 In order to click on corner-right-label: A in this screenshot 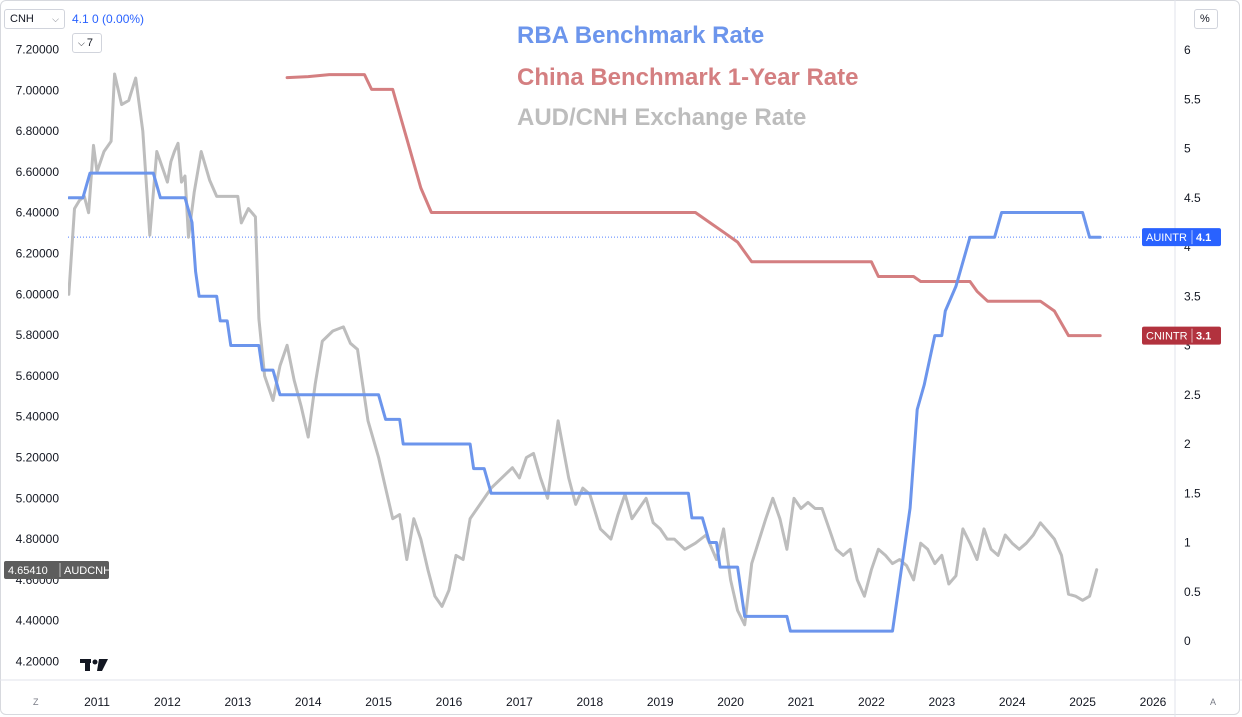, I will do `click(1213, 702)`.